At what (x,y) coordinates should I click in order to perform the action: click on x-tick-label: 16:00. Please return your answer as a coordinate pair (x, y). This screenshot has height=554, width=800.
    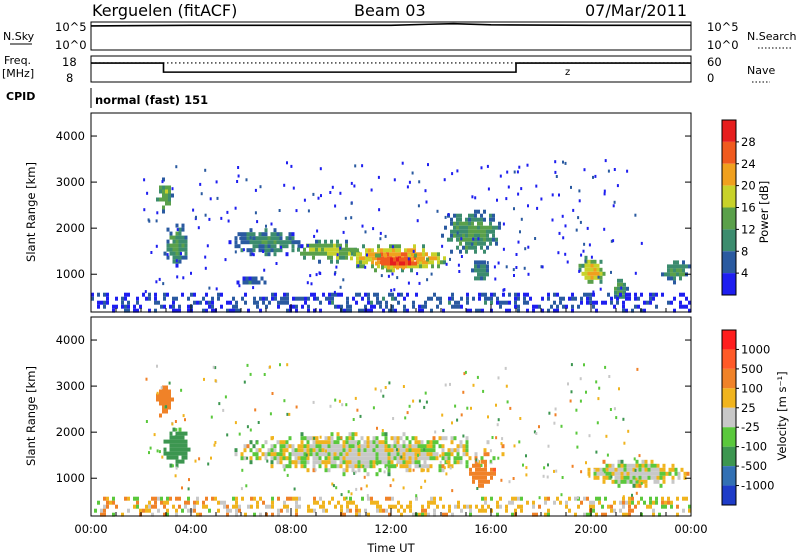
    Looking at the image, I should click on (490, 529).